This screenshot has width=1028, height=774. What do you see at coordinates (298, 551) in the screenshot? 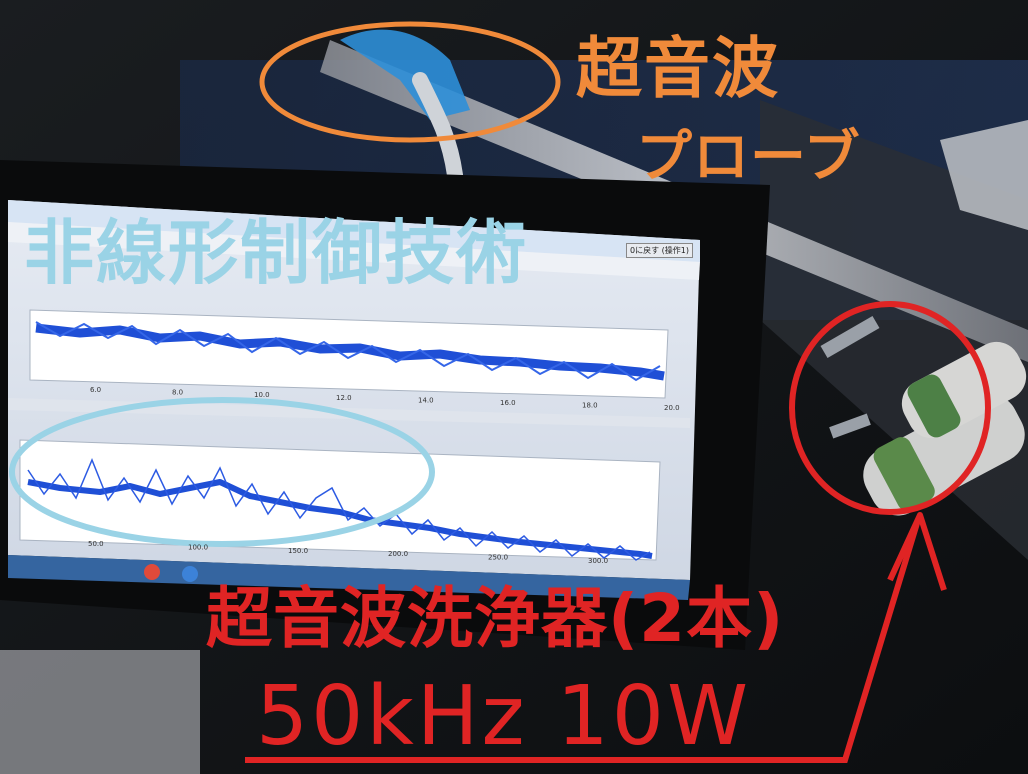
I see `bottom-axis-tick: 150.0` at bounding box center [298, 551].